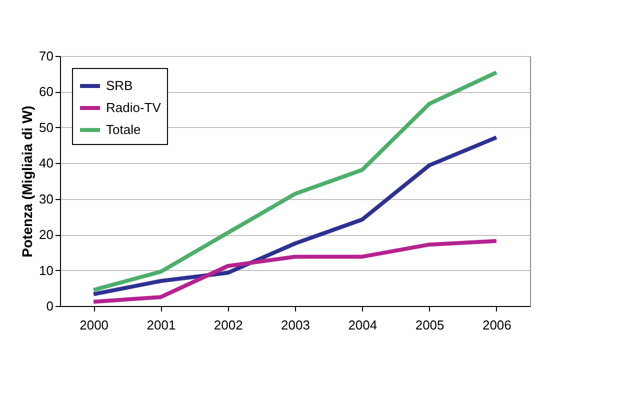 The width and height of the screenshot is (618, 403). Describe the element at coordinates (228, 325) in the screenshot. I see `x-tick-label: 2002` at that location.